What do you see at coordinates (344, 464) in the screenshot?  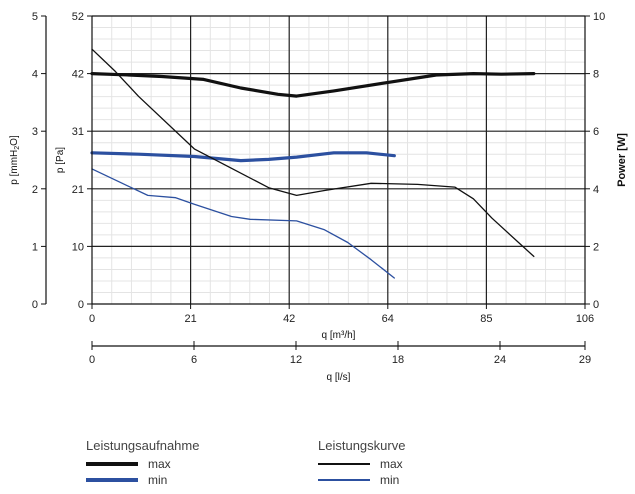 I see `legend-curve-max-swatch` at bounding box center [344, 464].